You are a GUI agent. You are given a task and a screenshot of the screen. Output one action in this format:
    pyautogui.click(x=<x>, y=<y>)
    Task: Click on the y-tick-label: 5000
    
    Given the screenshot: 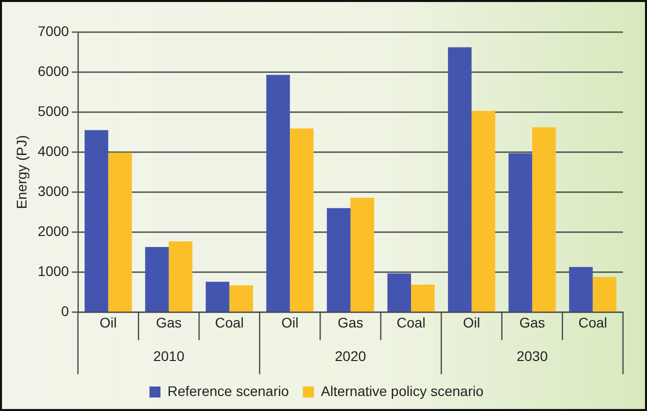 What is the action you would take?
    pyautogui.click(x=54, y=110)
    